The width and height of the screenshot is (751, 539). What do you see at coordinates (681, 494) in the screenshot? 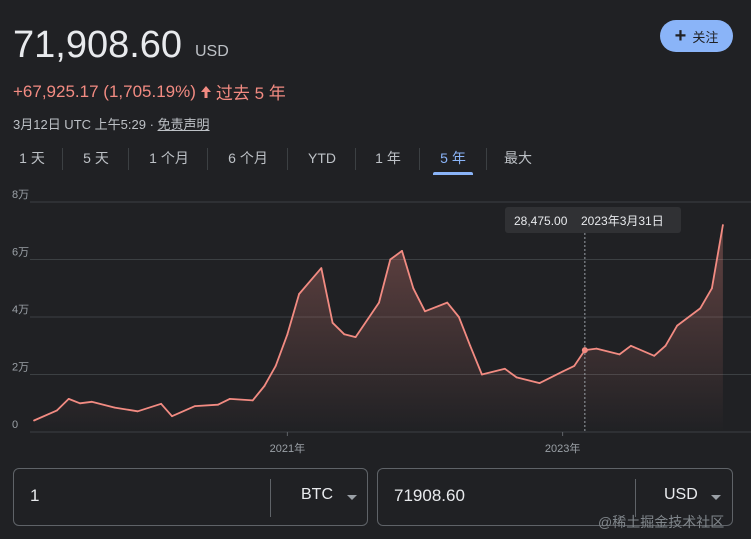
I see `to-unit-select: USD` at bounding box center [681, 494].